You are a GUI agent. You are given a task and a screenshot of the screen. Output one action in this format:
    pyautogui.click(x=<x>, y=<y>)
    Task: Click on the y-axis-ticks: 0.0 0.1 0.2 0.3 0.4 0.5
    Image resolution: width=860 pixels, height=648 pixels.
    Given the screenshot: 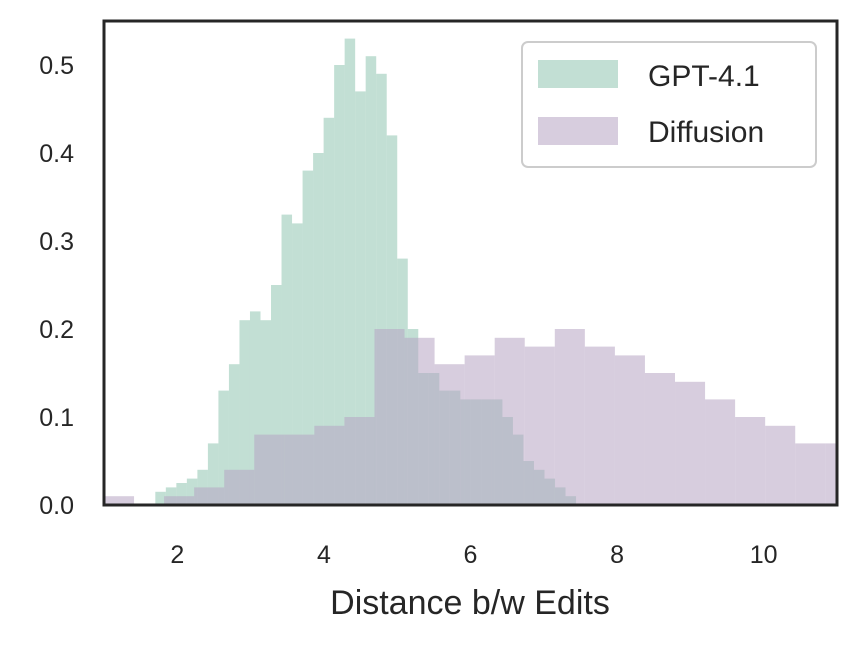 What is the action you would take?
    pyautogui.click(x=56, y=286)
    